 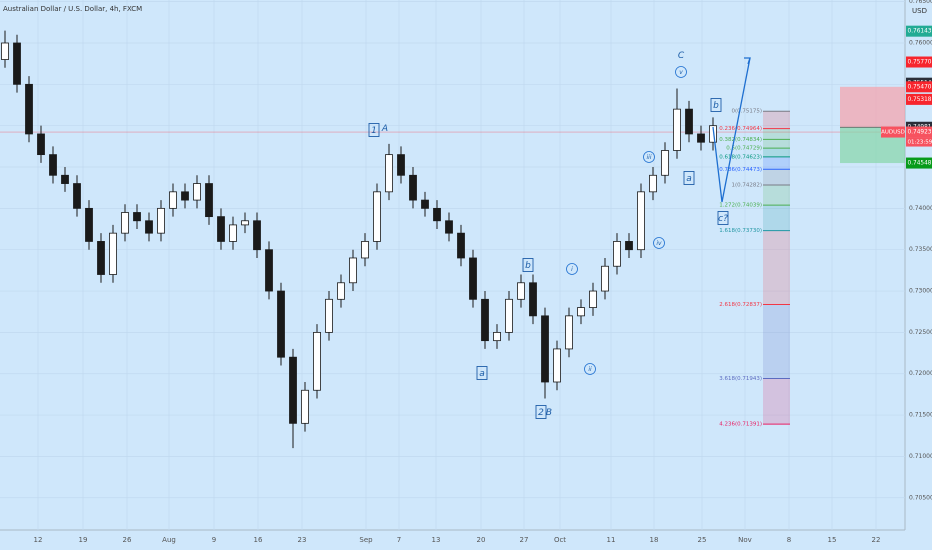 What do you see at coordinates (919, 142) in the screenshot?
I see `countdown-tag` at bounding box center [919, 142].